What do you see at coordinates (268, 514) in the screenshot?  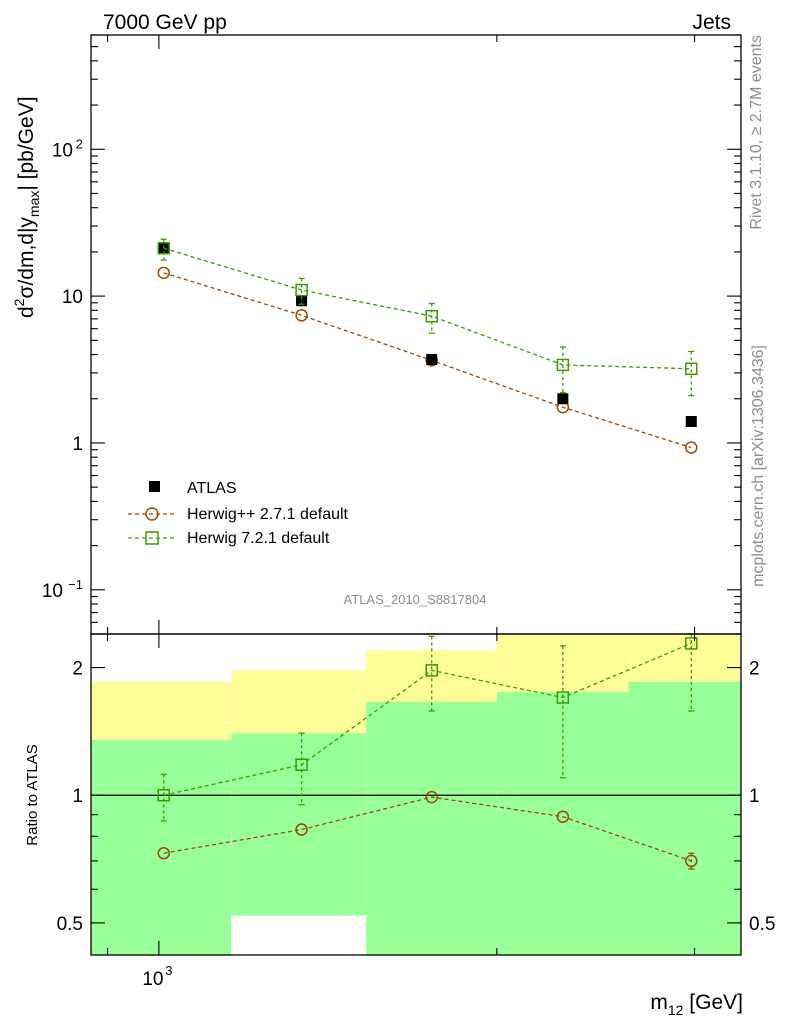 I see `legend-herwigpp-label: Herwig++ 2.7.1 default` at bounding box center [268, 514].